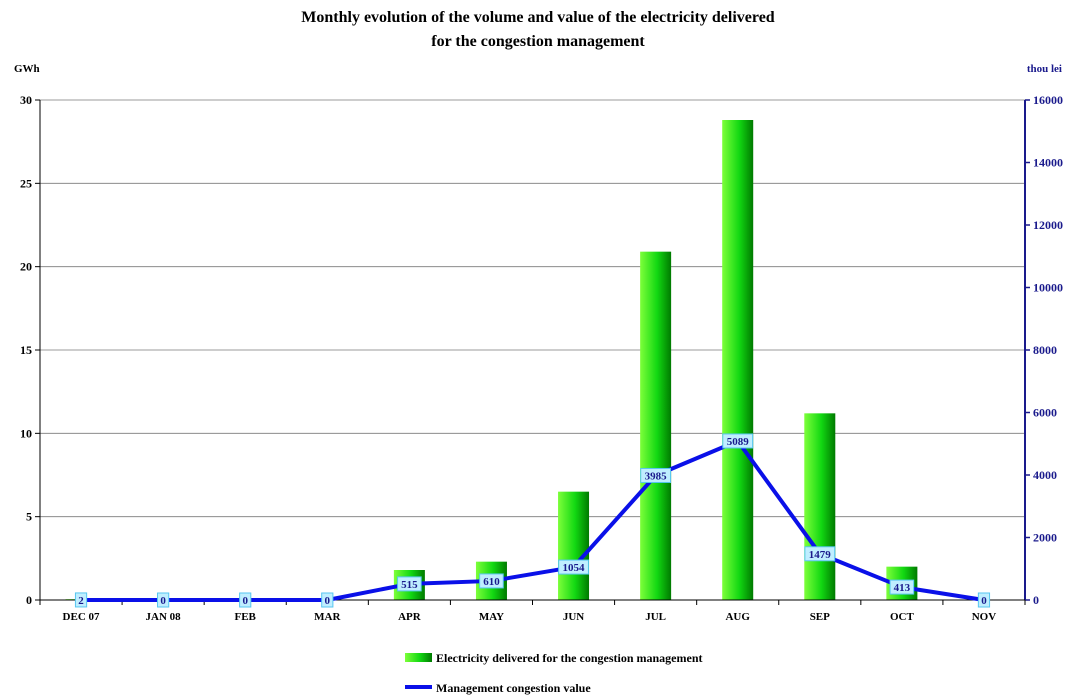 The height and width of the screenshot is (698, 1075). Describe the element at coordinates (418, 657) in the screenshot. I see `legend-swatch-bar` at that location.